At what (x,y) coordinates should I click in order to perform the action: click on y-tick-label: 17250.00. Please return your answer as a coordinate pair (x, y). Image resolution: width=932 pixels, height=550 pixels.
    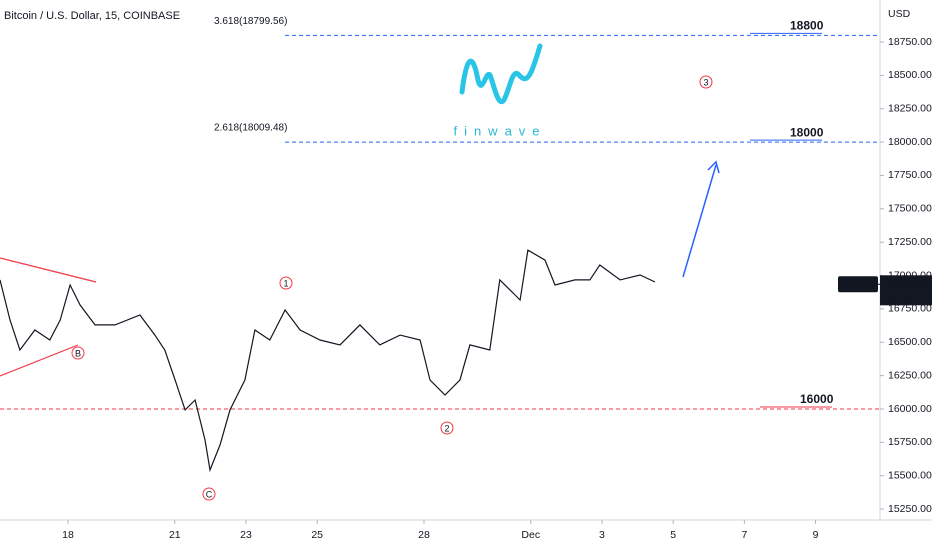
    Looking at the image, I should click on (910, 242).